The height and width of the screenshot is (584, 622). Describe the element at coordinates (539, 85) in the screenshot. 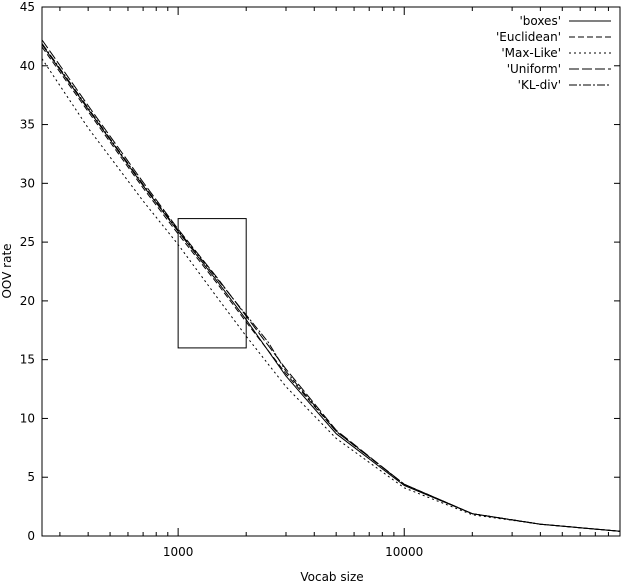

I see `legend-label: 'KL-div'` at that location.